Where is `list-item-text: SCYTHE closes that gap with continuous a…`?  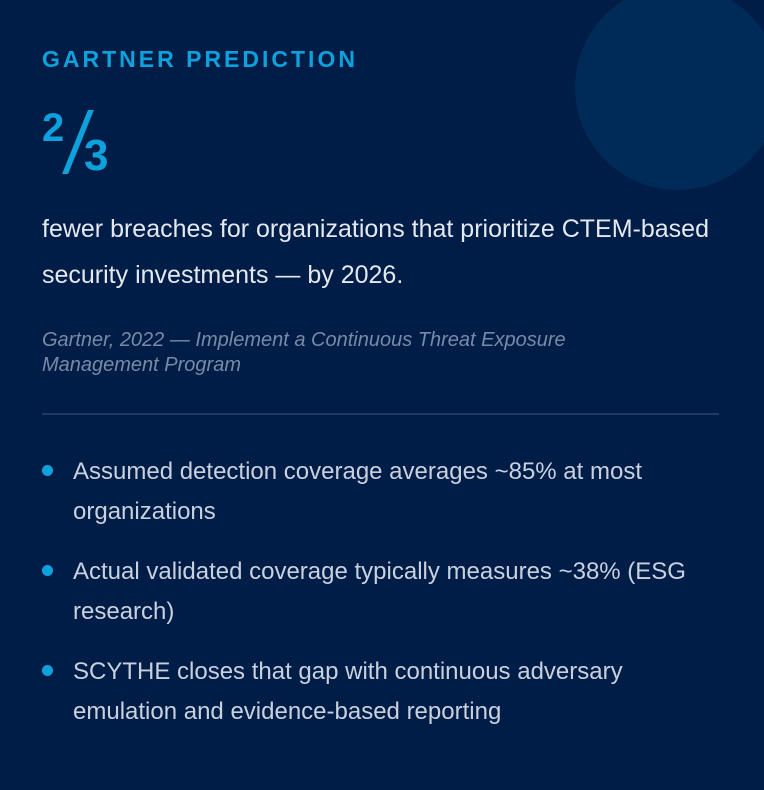 list-item-text: SCYTHE closes that gap with continuous a… is located at coordinates (348, 691).